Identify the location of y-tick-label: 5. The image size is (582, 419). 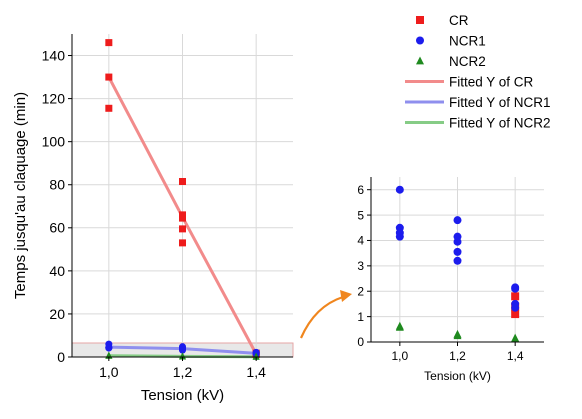
(360, 215).